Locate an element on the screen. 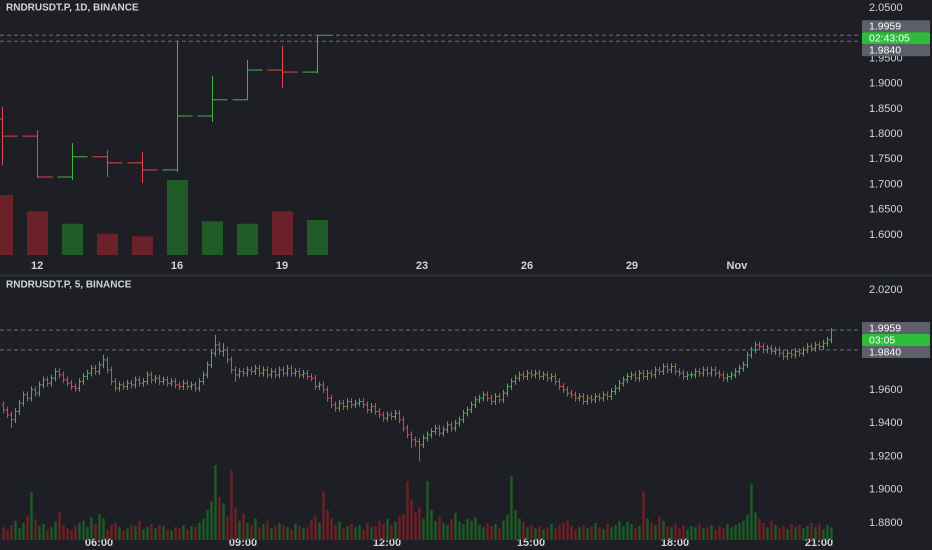  y-tick-label: 1.8800 is located at coordinates (886, 523).